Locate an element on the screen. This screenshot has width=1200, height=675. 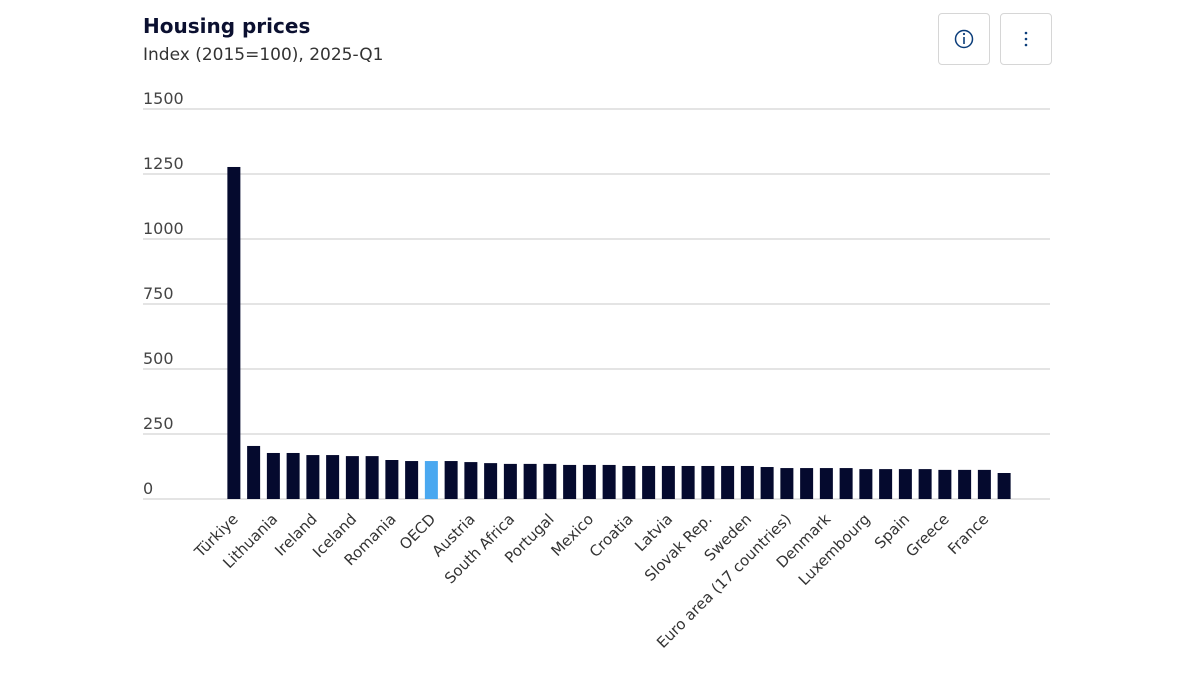
y-tick-label: 1000 is located at coordinates (163, 228).